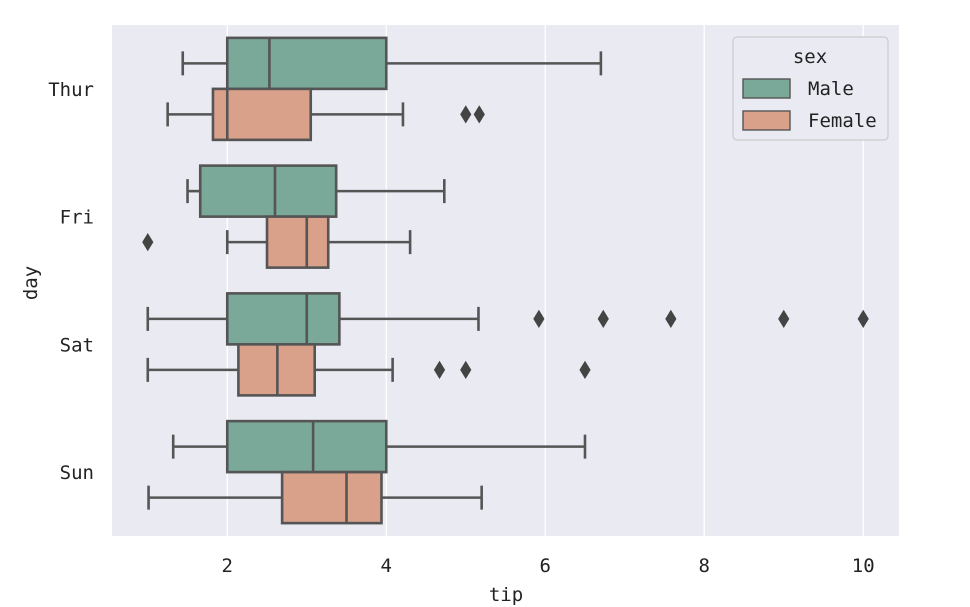 The width and height of the screenshot is (970, 607). What do you see at coordinates (704, 566) in the screenshot?
I see `x-tick-label: 8` at bounding box center [704, 566].